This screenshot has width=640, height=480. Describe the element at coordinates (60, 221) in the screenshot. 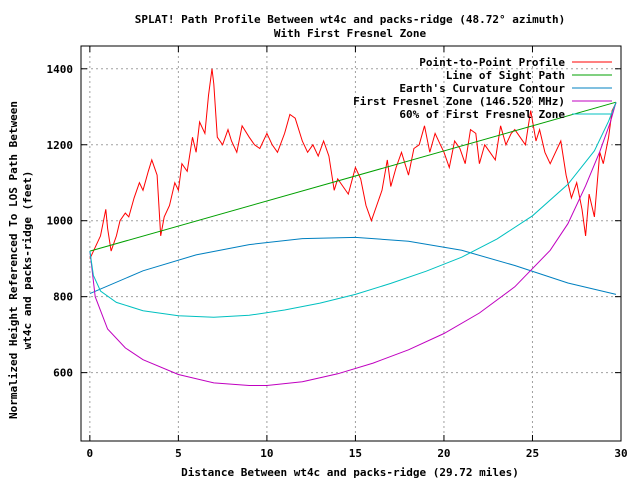

I see `y-tick-label: 1000` at that location.